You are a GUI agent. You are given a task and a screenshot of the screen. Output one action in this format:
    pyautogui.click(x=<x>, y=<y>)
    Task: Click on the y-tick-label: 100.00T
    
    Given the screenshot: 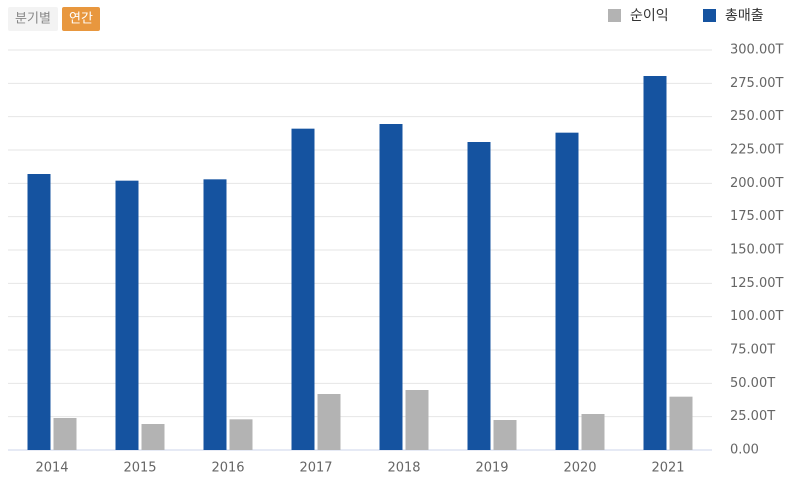 What is the action you would take?
    pyautogui.click(x=756, y=316)
    